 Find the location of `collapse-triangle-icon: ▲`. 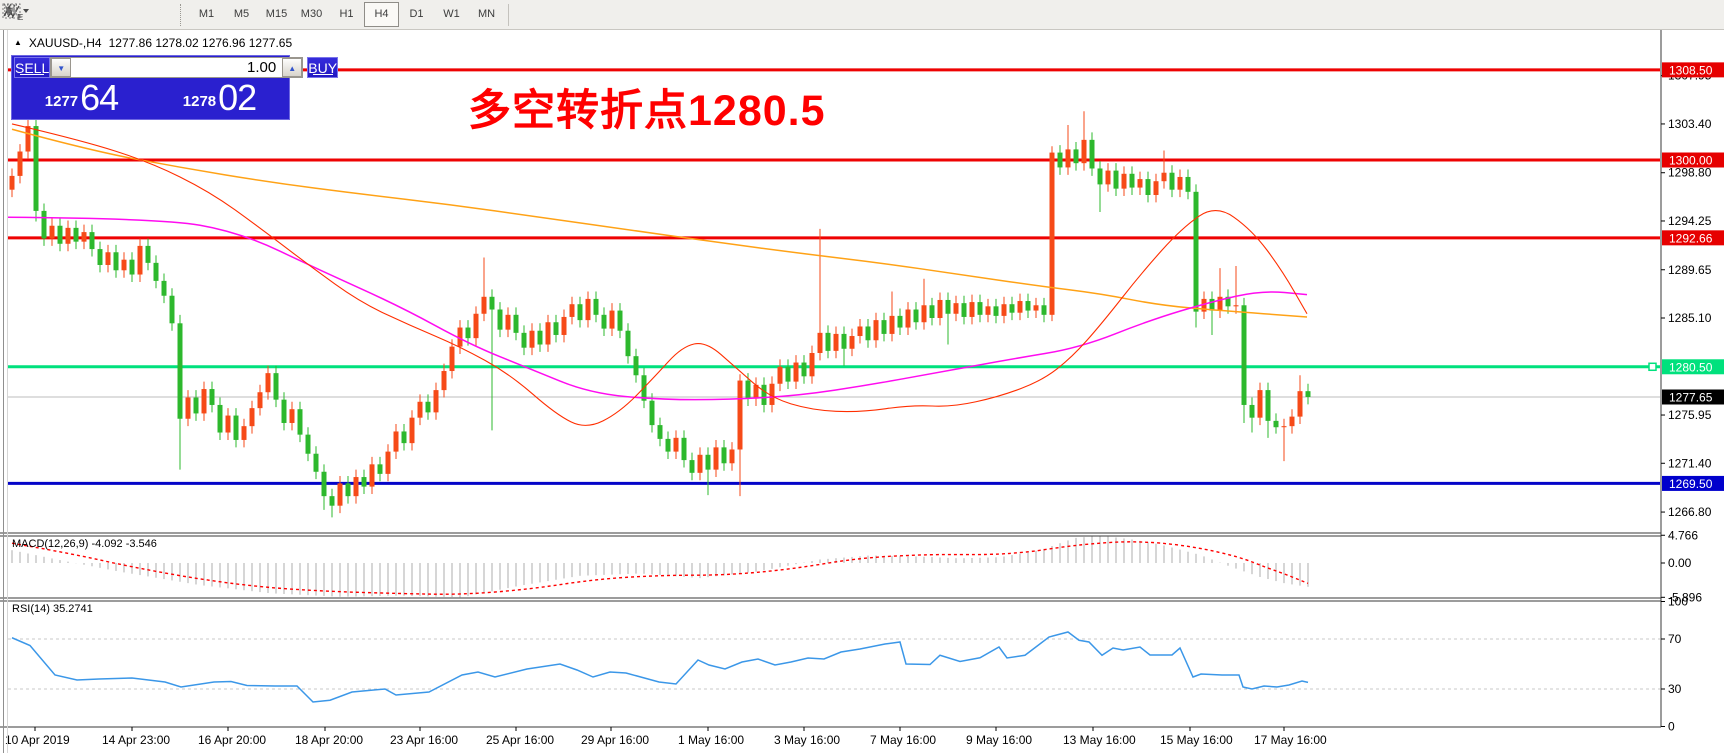

collapse-triangle-icon: ▲ is located at coordinates (18, 42).